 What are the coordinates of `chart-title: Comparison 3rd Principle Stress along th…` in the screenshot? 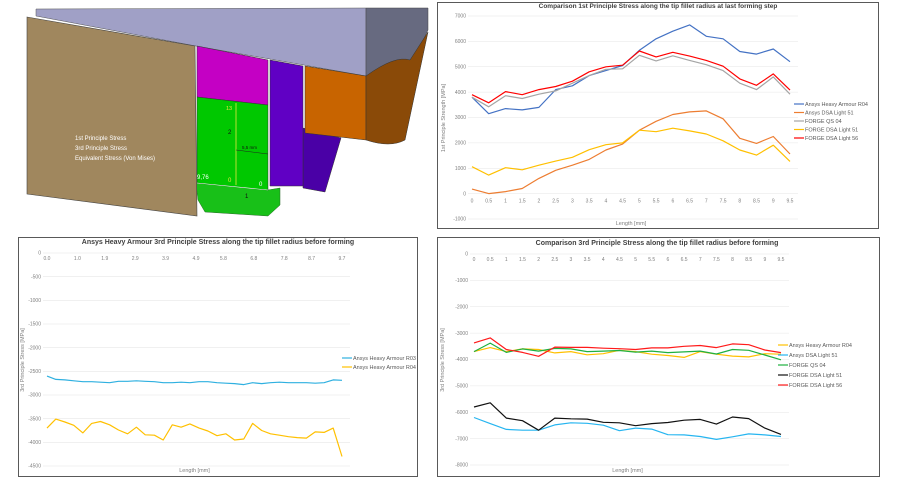 It's located at (657, 243).